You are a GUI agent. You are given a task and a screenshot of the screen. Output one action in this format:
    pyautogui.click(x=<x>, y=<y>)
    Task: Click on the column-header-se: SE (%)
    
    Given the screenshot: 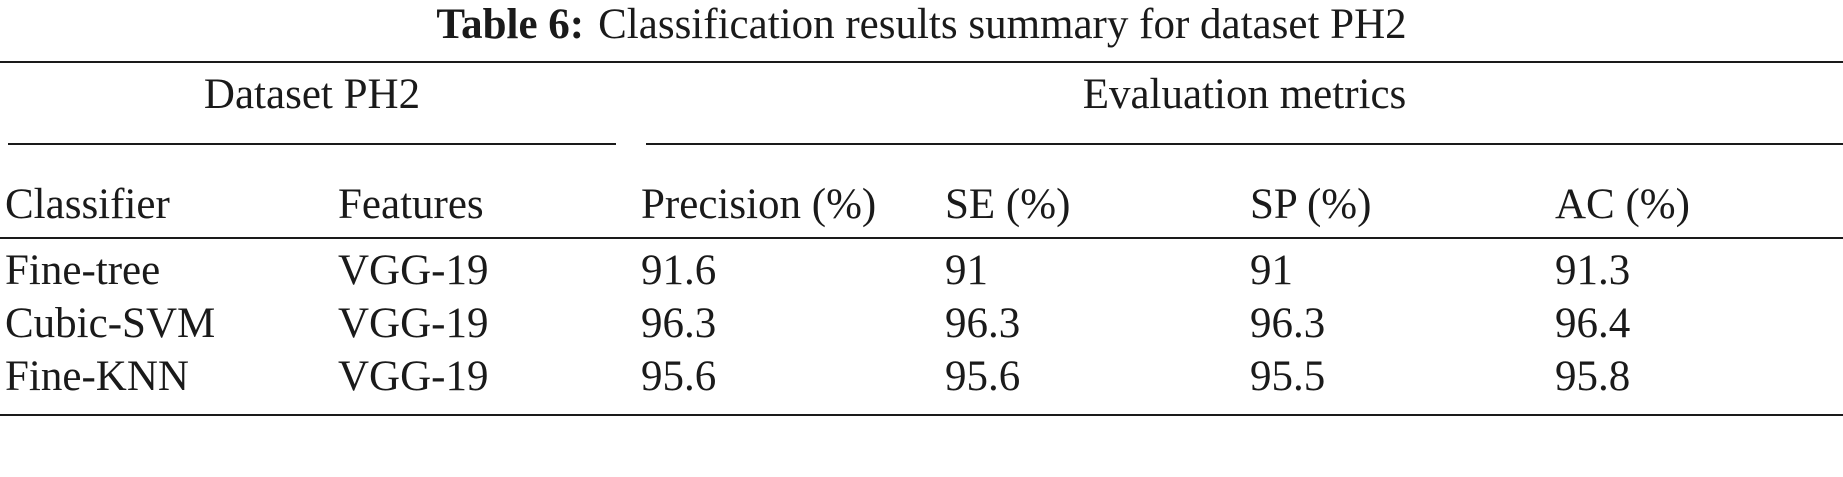 What is the action you would take?
    pyautogui.click(x=1008, y=204)
    